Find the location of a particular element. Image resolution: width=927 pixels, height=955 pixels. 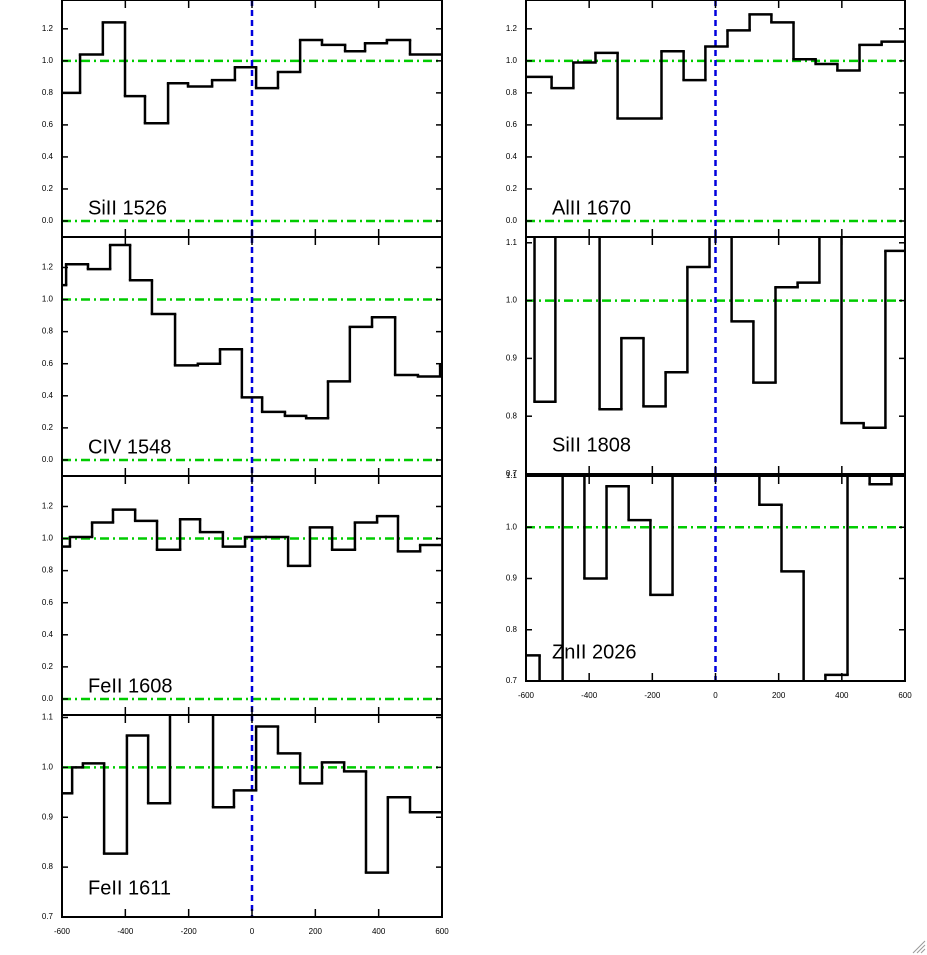

panel: 0.0 0.2 0.4 0.6 0.8 1.0 1.2 FeII 1608 is located at coordinates (242, 595).